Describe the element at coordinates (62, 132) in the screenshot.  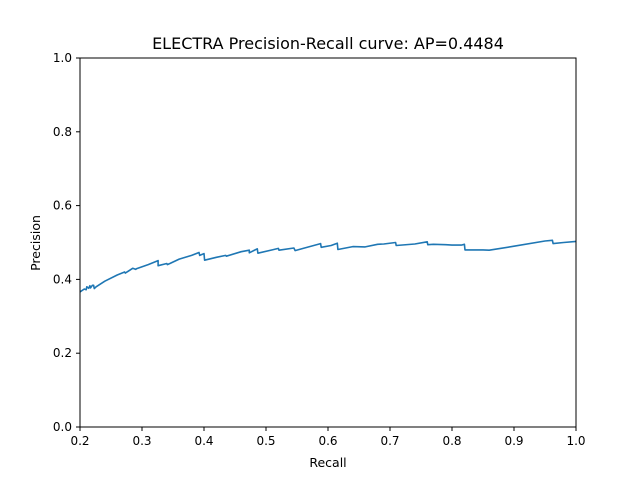
I see `y-tick-label: 0.8` at that location.